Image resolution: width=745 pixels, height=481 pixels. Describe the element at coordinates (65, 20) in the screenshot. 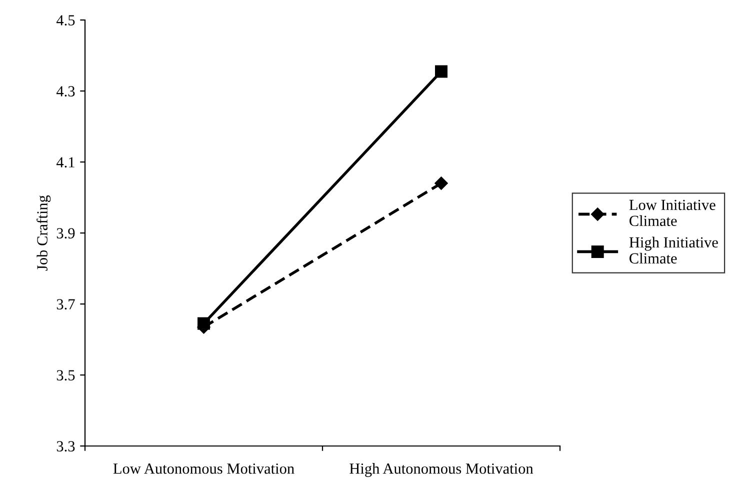

I see `y-tick-label: 4.5` at that location.